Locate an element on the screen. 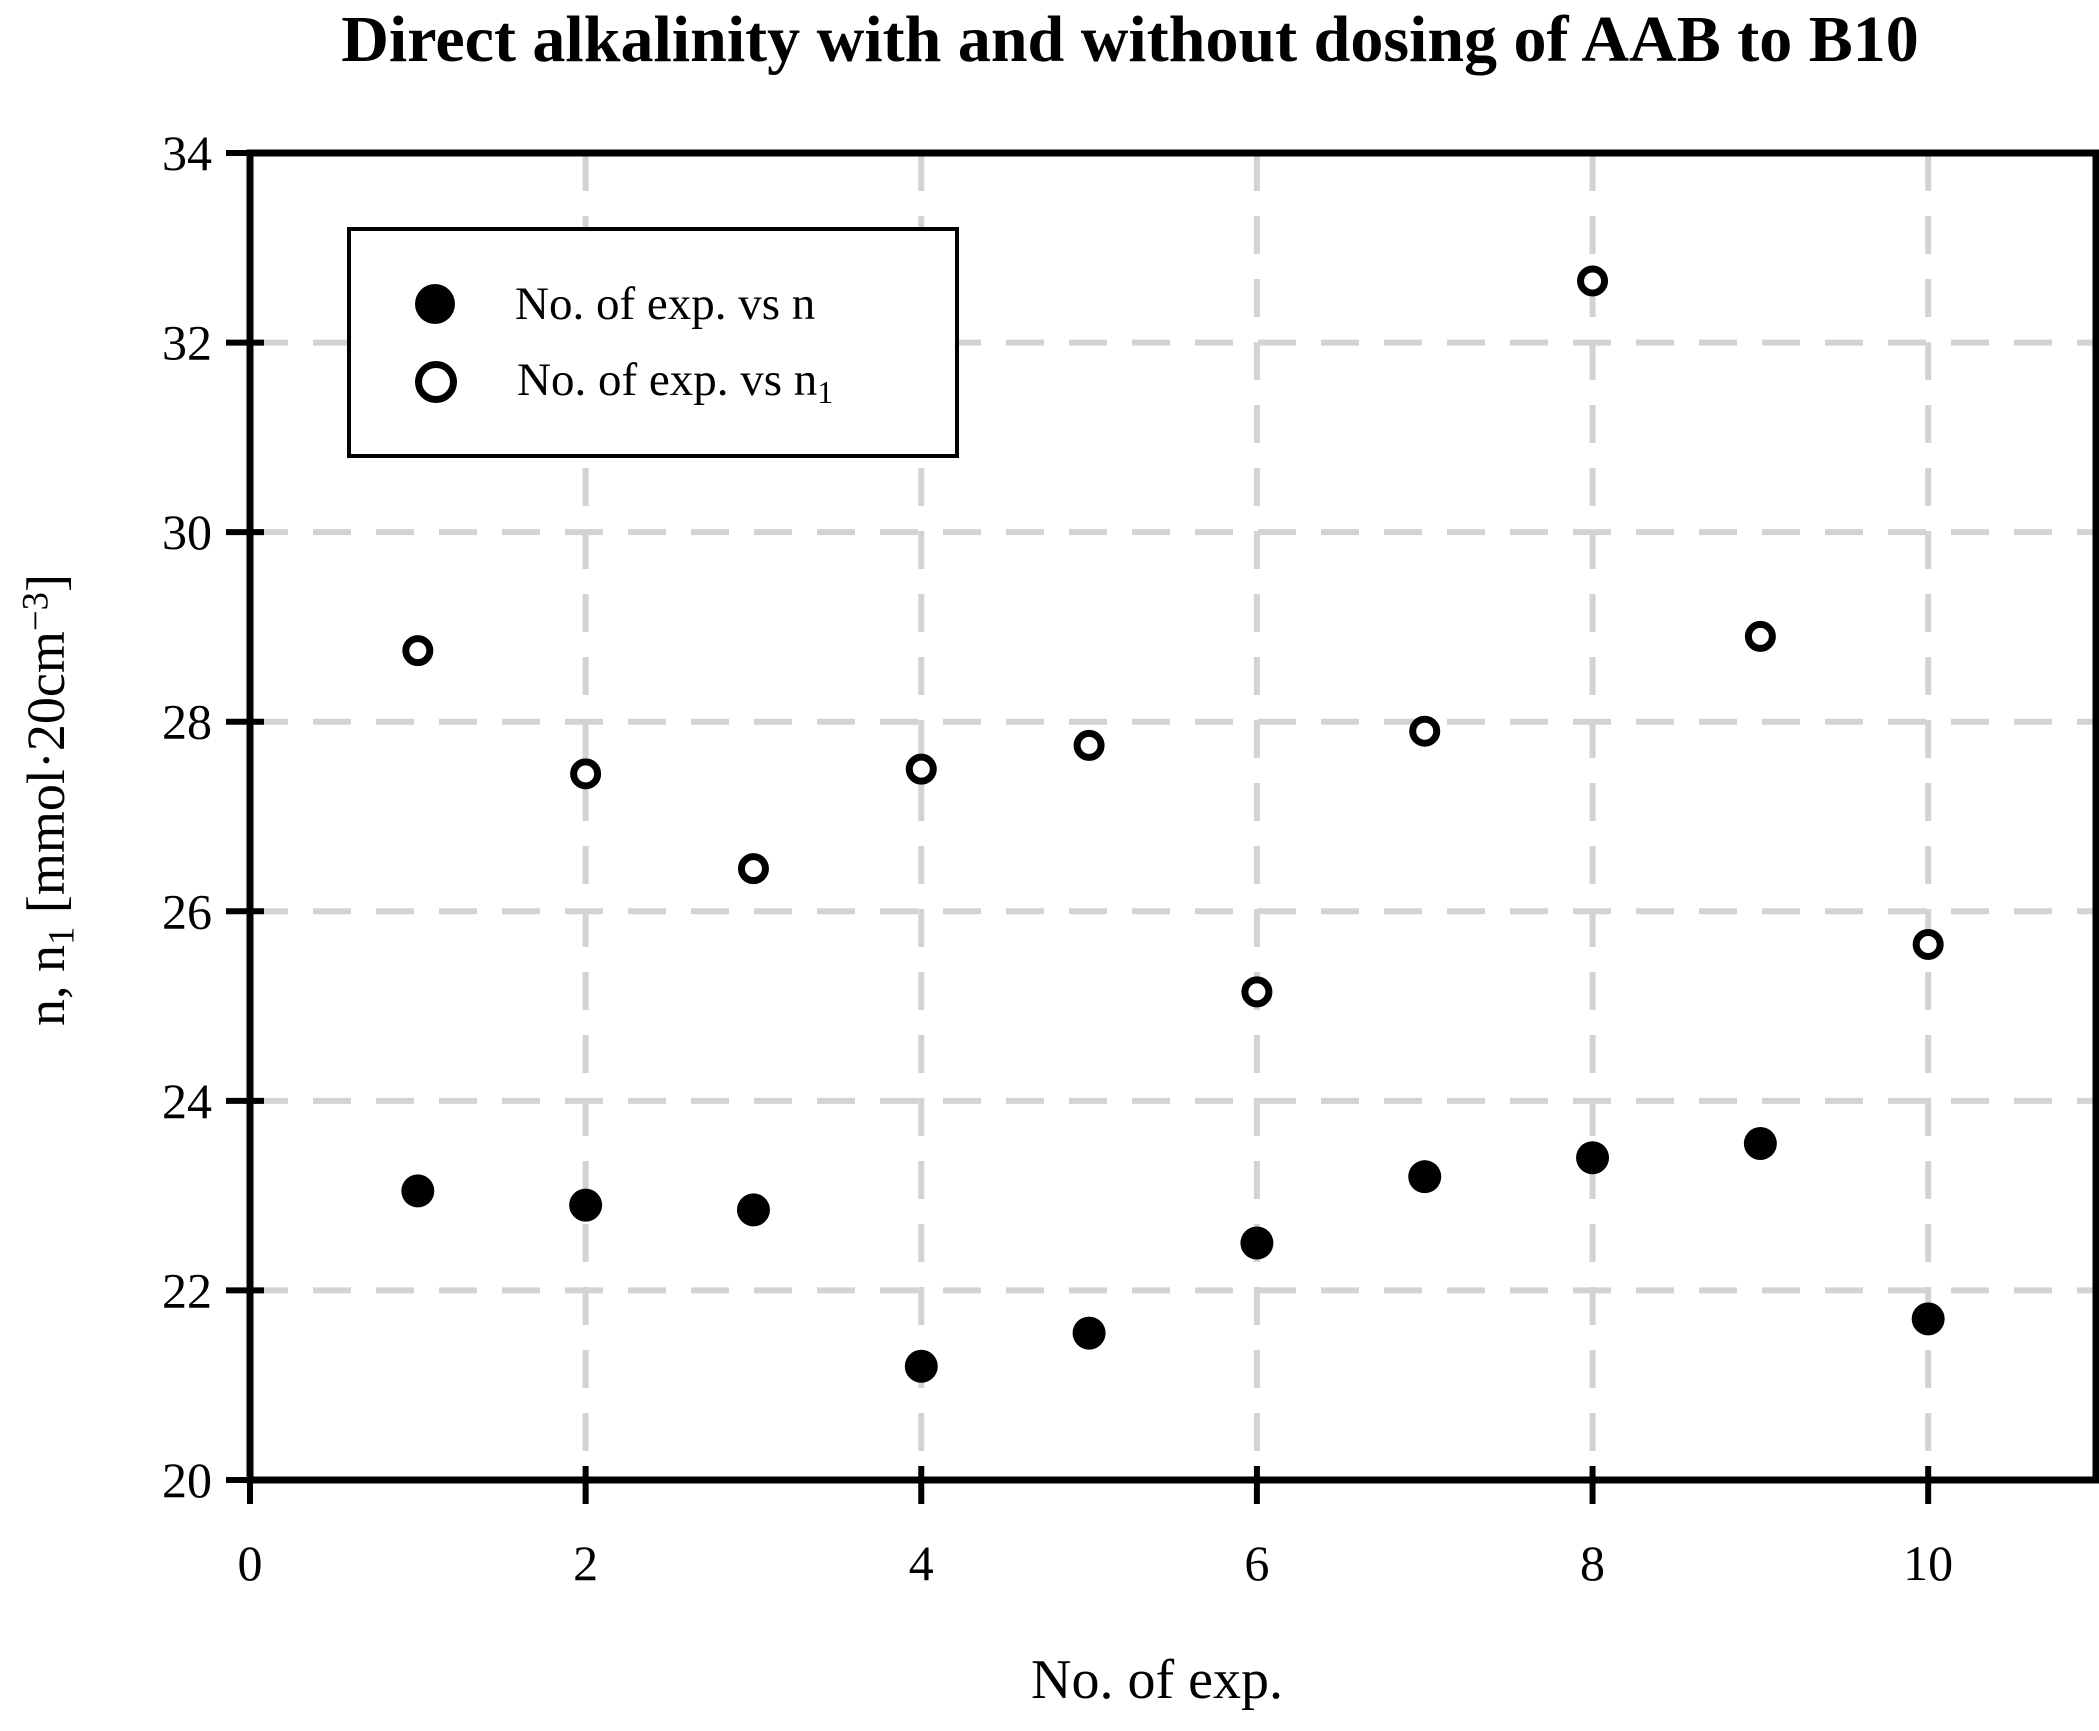 This screenshot has height=1731, width=2099. open-circle-marker-icon is located at coordinates (436, 381).